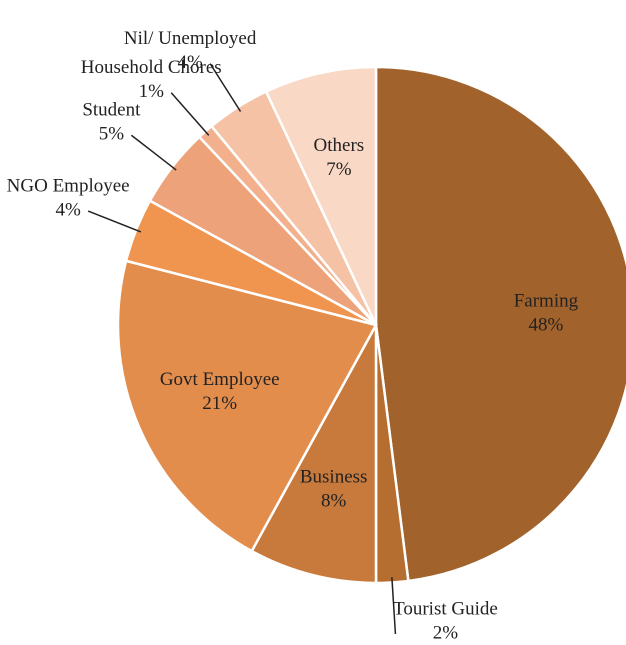 This screenshot has width=626, height=645. I want to click on slice-value-label: 7%, so click(339, 169).